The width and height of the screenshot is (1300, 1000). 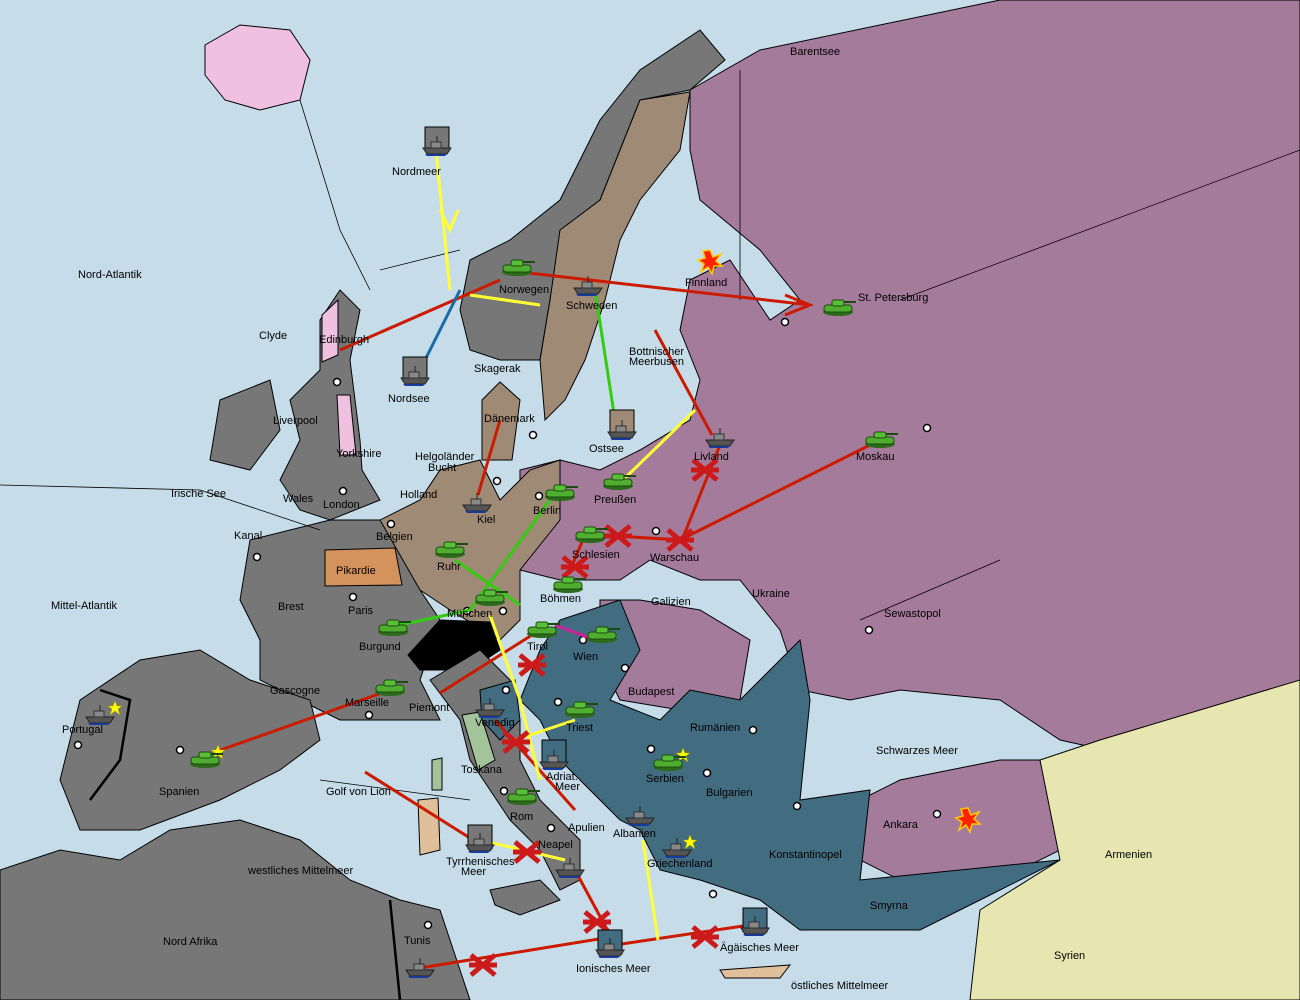 I want to click on label: Belgien, so click(x=394, y=537).